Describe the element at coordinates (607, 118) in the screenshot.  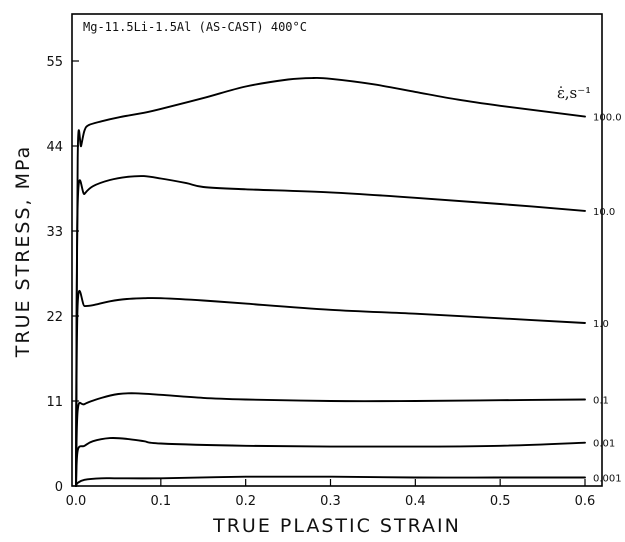
I see `series-label: 100.0` at that location.